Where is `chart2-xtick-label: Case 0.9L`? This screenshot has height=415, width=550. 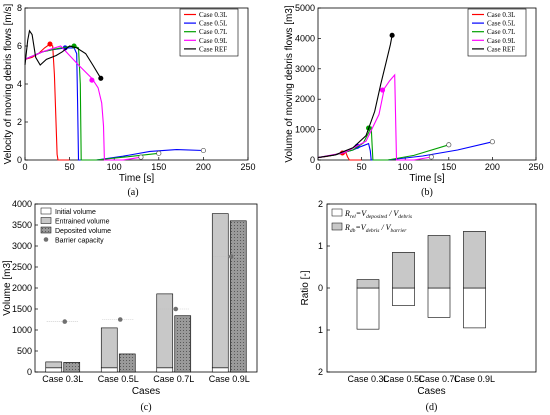 chart2-xtick-label: Case 0.9L is located at coordinates (229, 379).